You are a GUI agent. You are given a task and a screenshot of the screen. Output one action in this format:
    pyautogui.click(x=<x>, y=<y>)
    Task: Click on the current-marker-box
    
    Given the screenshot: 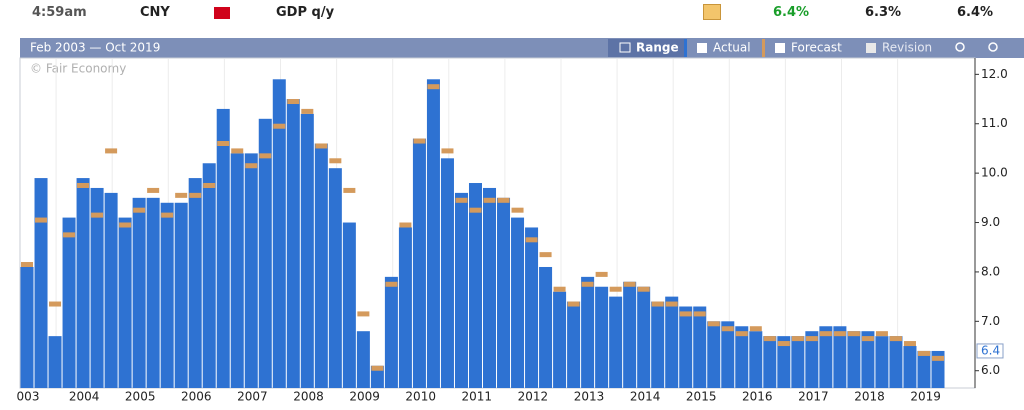 What is the action you would take?
    pyautogui.click(x=990, y=351)
    